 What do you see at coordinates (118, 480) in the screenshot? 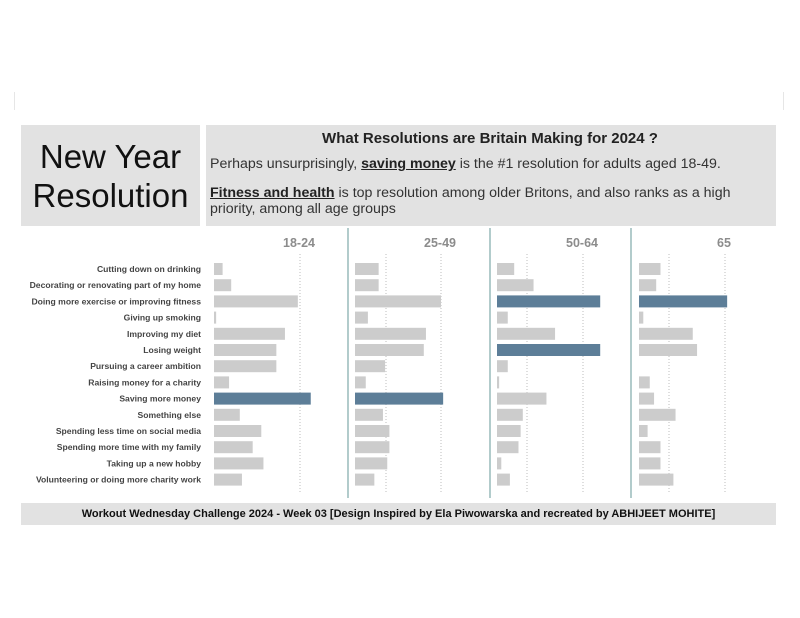
I see `category-label: Volunteering or doing more charity work` at bounding box center [118, 480].